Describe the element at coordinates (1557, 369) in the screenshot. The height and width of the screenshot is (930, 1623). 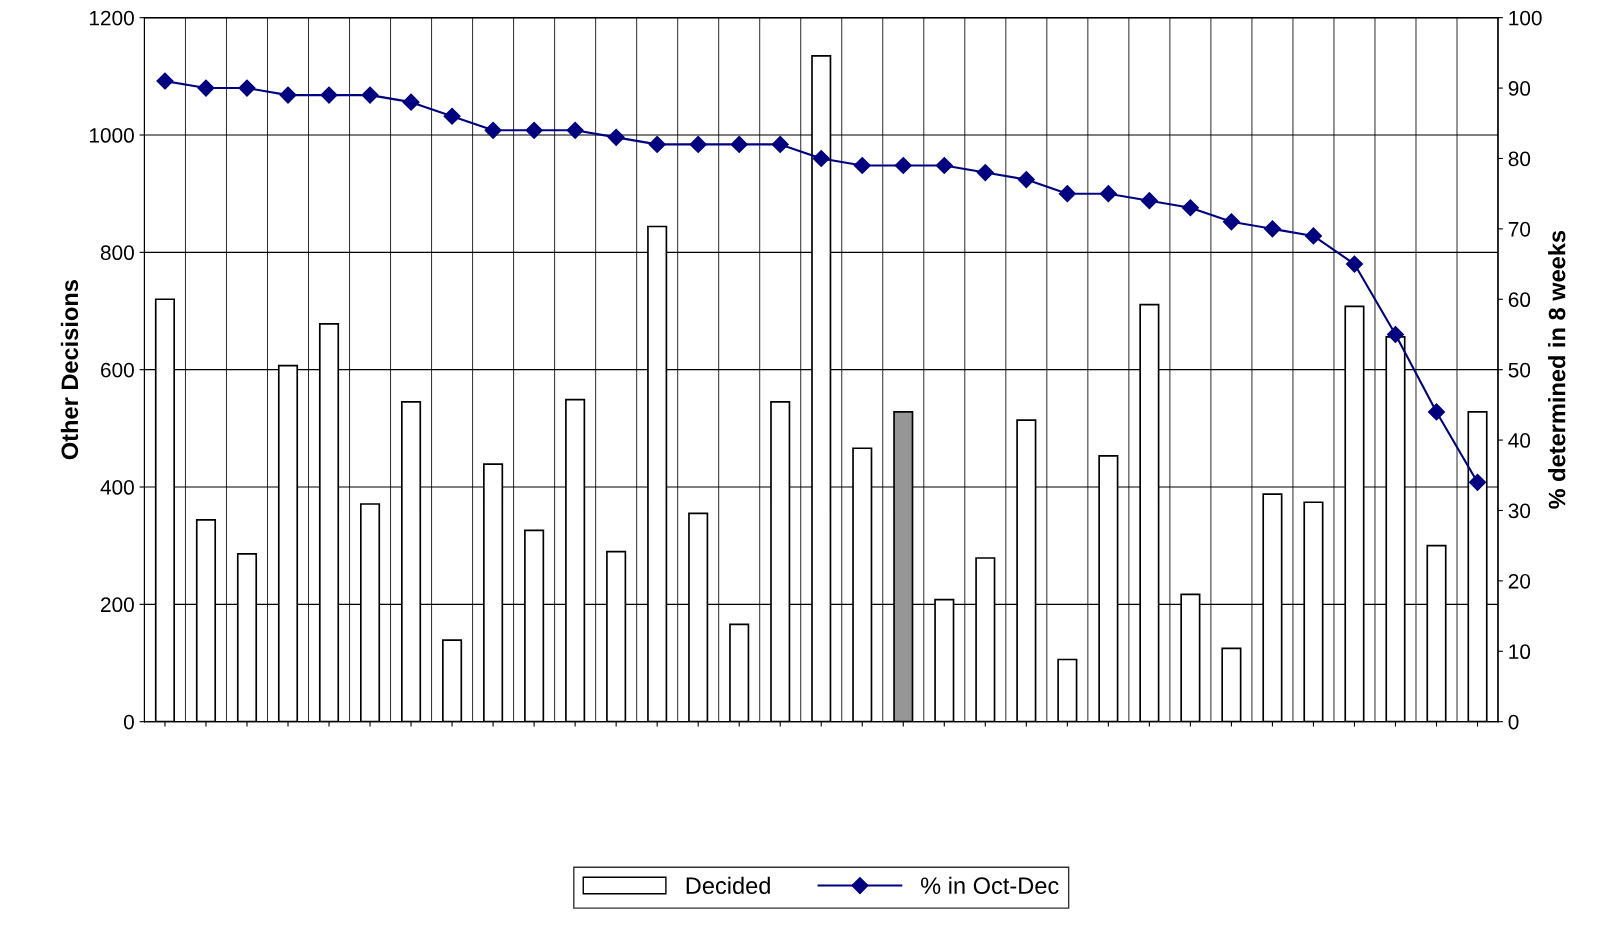
I see `y2-axis-title: % determined in 8 weeks` at that location.